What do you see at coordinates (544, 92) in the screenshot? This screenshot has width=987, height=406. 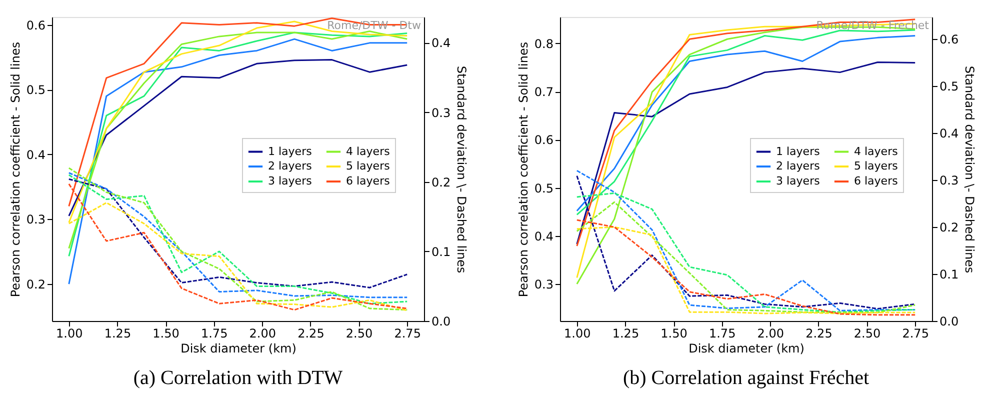 I see `y-tick-label: 0.7` at bounding box center [544, 92].